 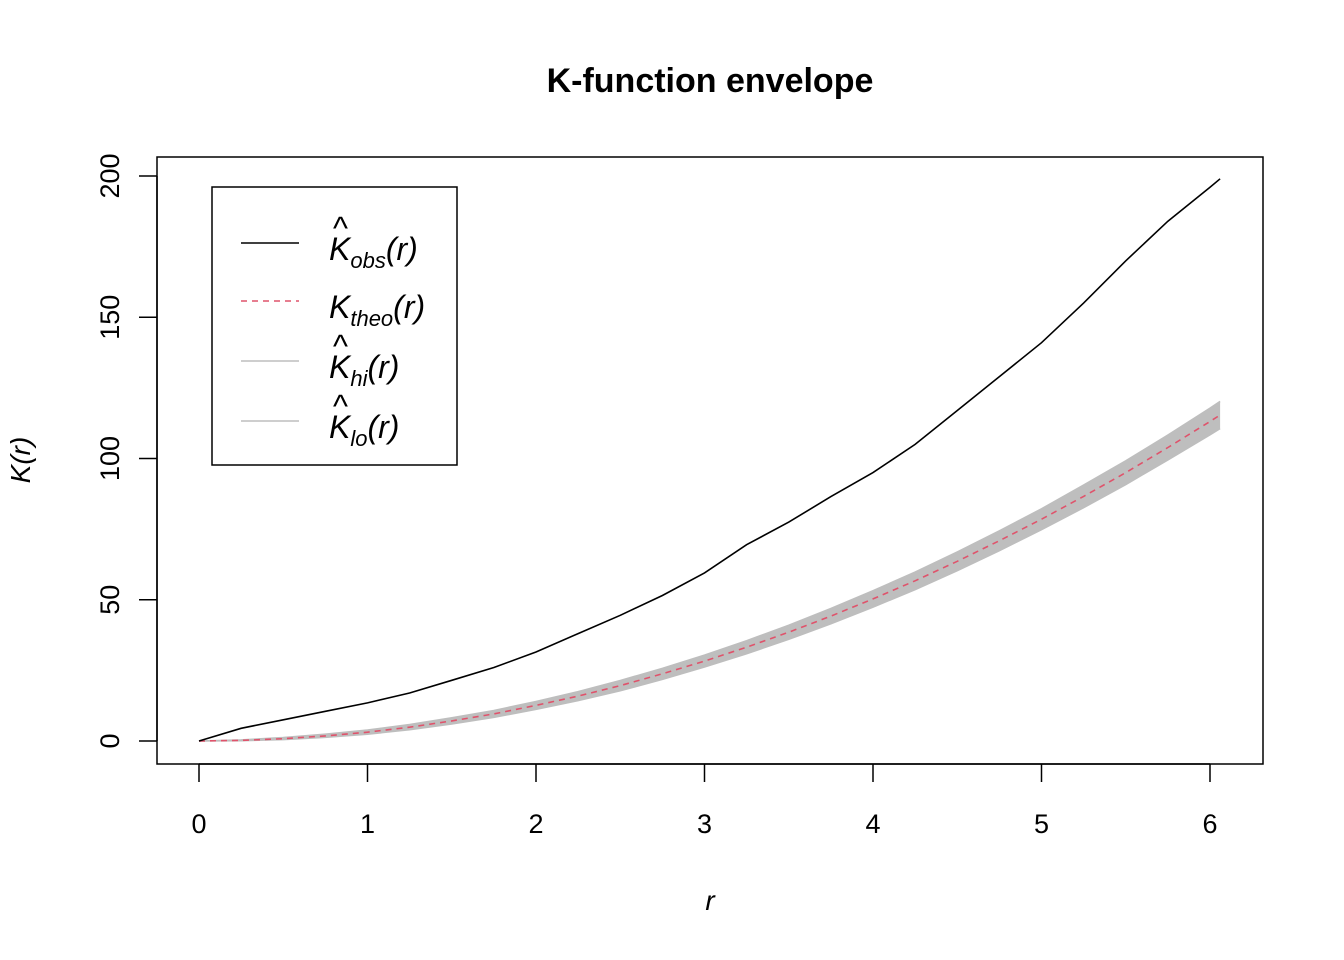 I want to click on y-tick-label: 150, so click(x=110, y=317).